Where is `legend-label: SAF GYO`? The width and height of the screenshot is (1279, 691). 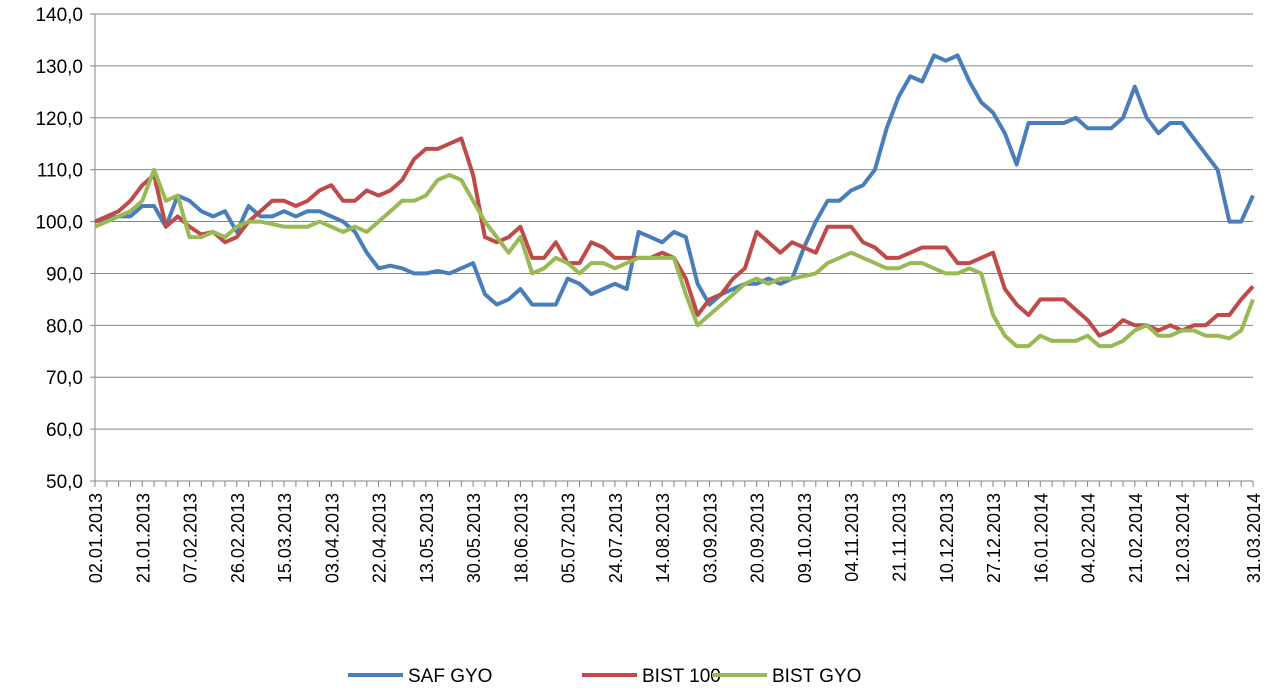
legend-label: SAF GYO is located at coordinates (450, 676).